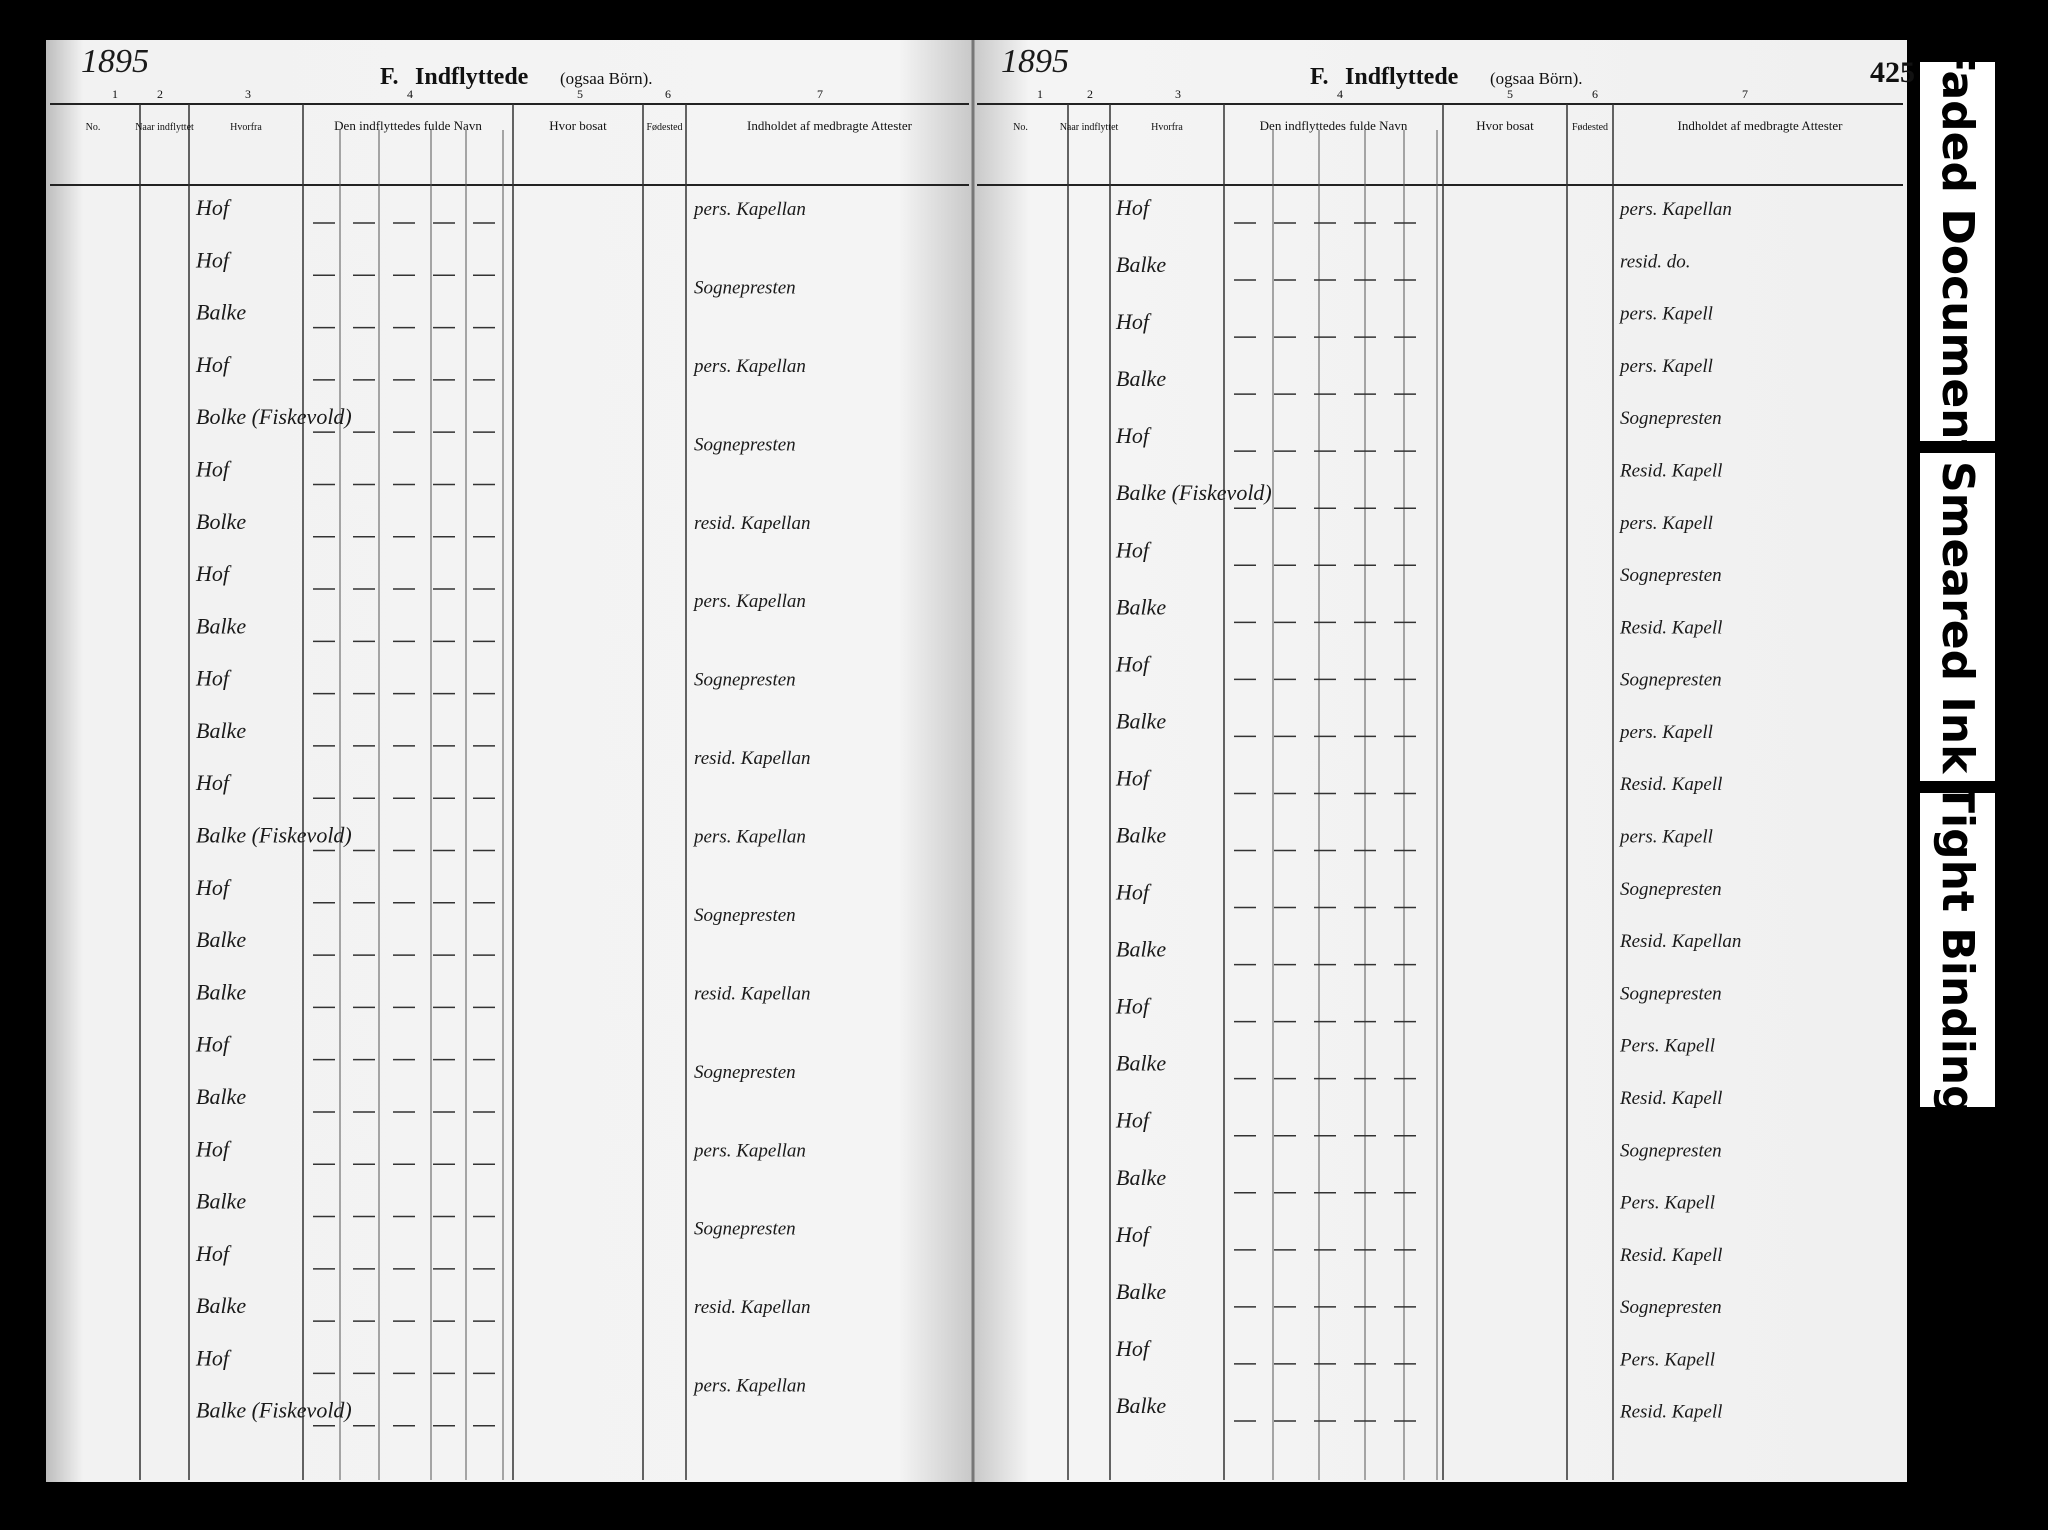 Image resolution: width=2048 pixels, height=1530 pixels. I want to click on tab: Tight Binding, so click(1957, 950).